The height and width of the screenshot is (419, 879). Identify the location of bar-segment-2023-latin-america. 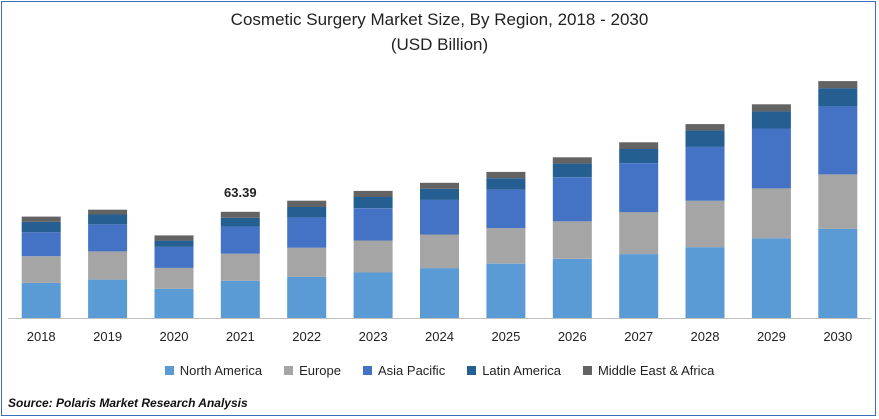
(373, 203).